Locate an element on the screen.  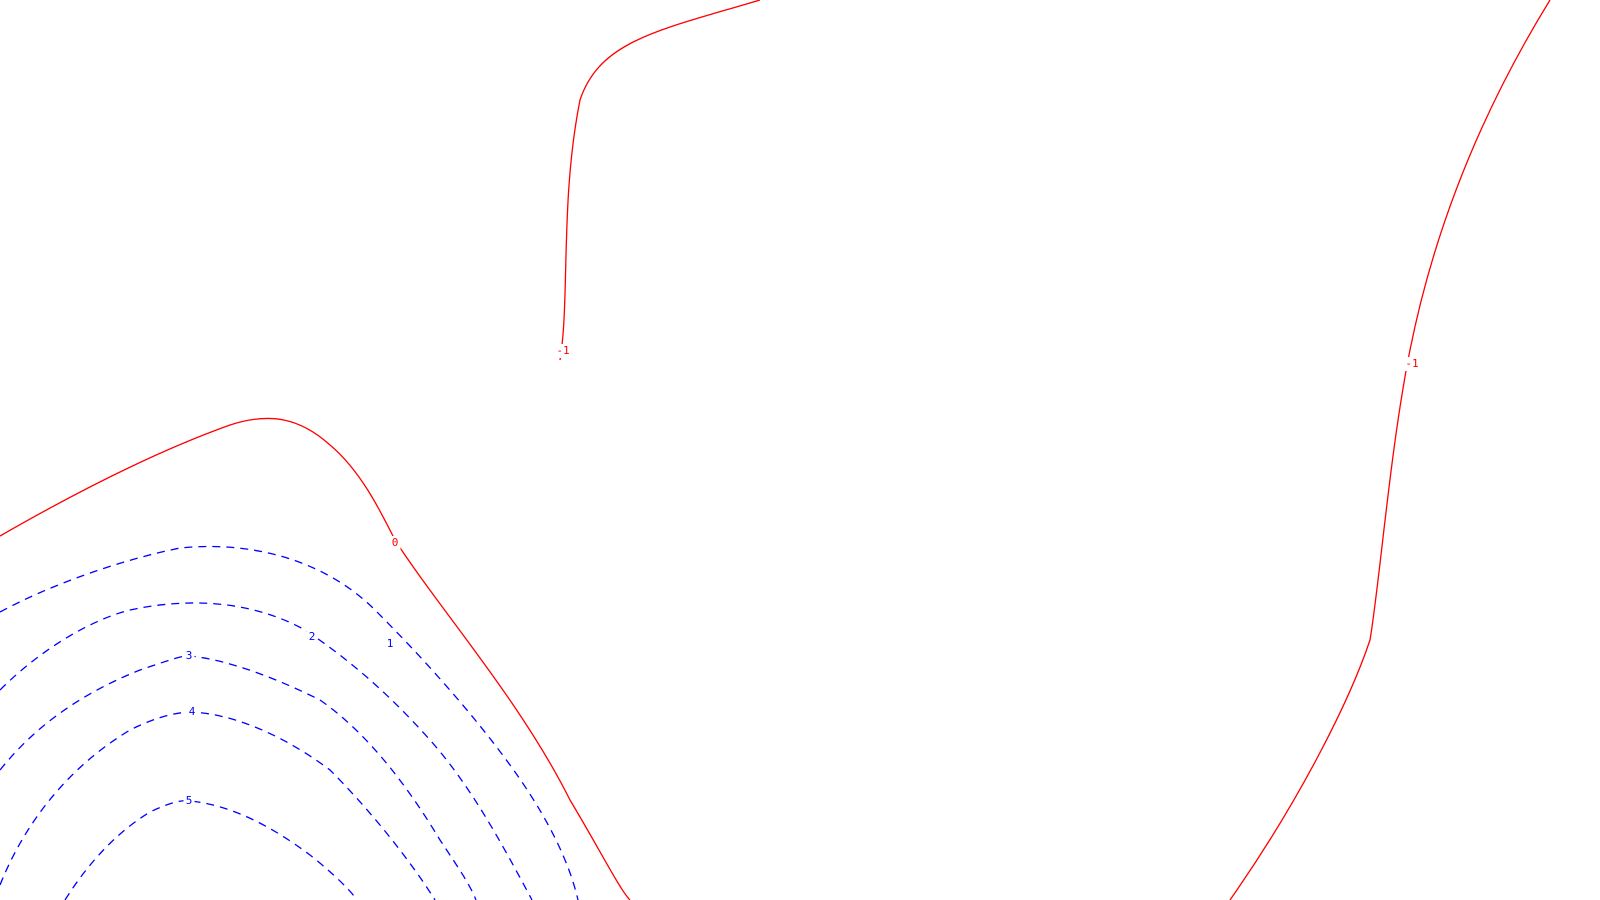
contour-label-1: 1 is located at coordinates (390, 643).